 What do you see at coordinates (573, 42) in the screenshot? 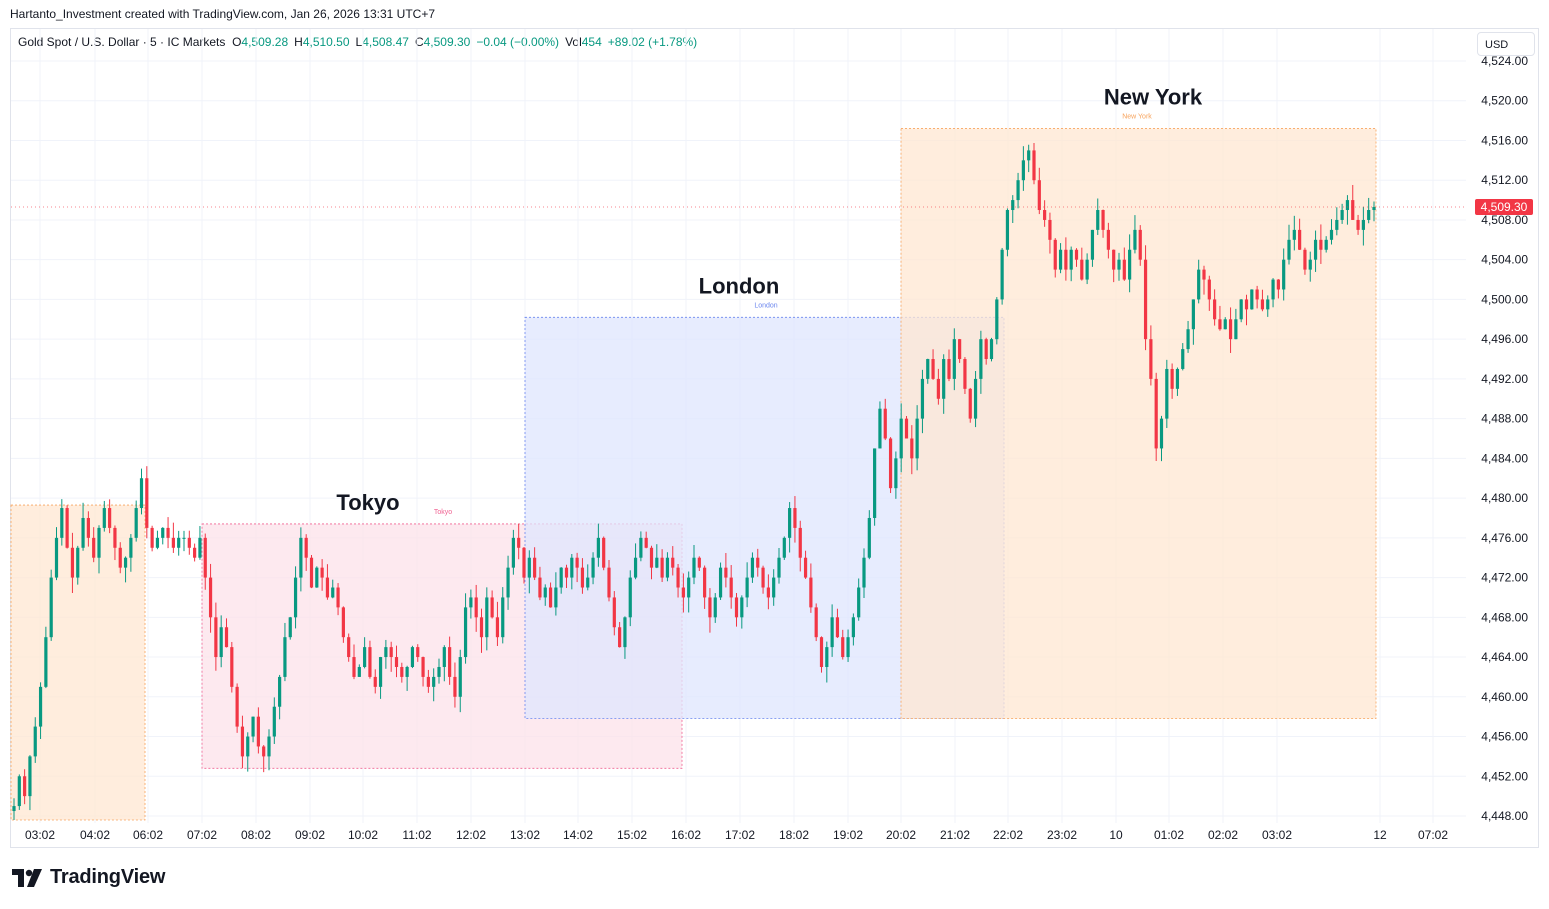
I see `volume-label: Vol` at bounding box center [573, 42].